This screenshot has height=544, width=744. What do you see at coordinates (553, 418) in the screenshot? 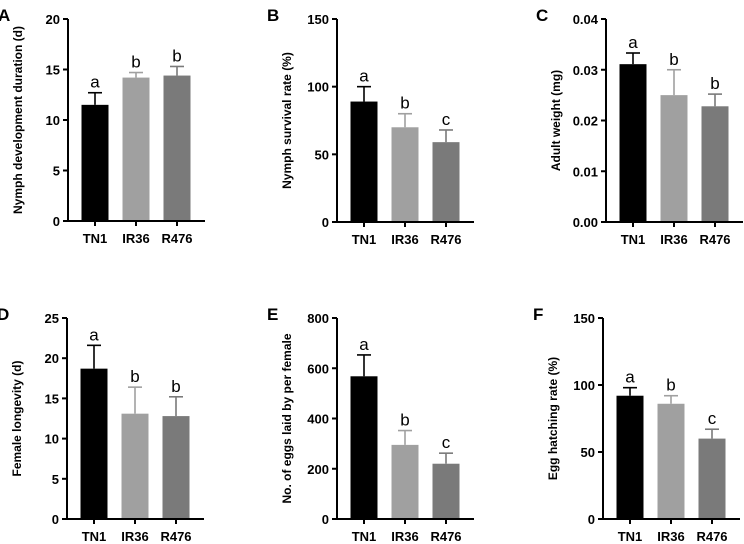
I see `y-axis-label: Egg hatching rate (%)` at bounding box center [553, 418].